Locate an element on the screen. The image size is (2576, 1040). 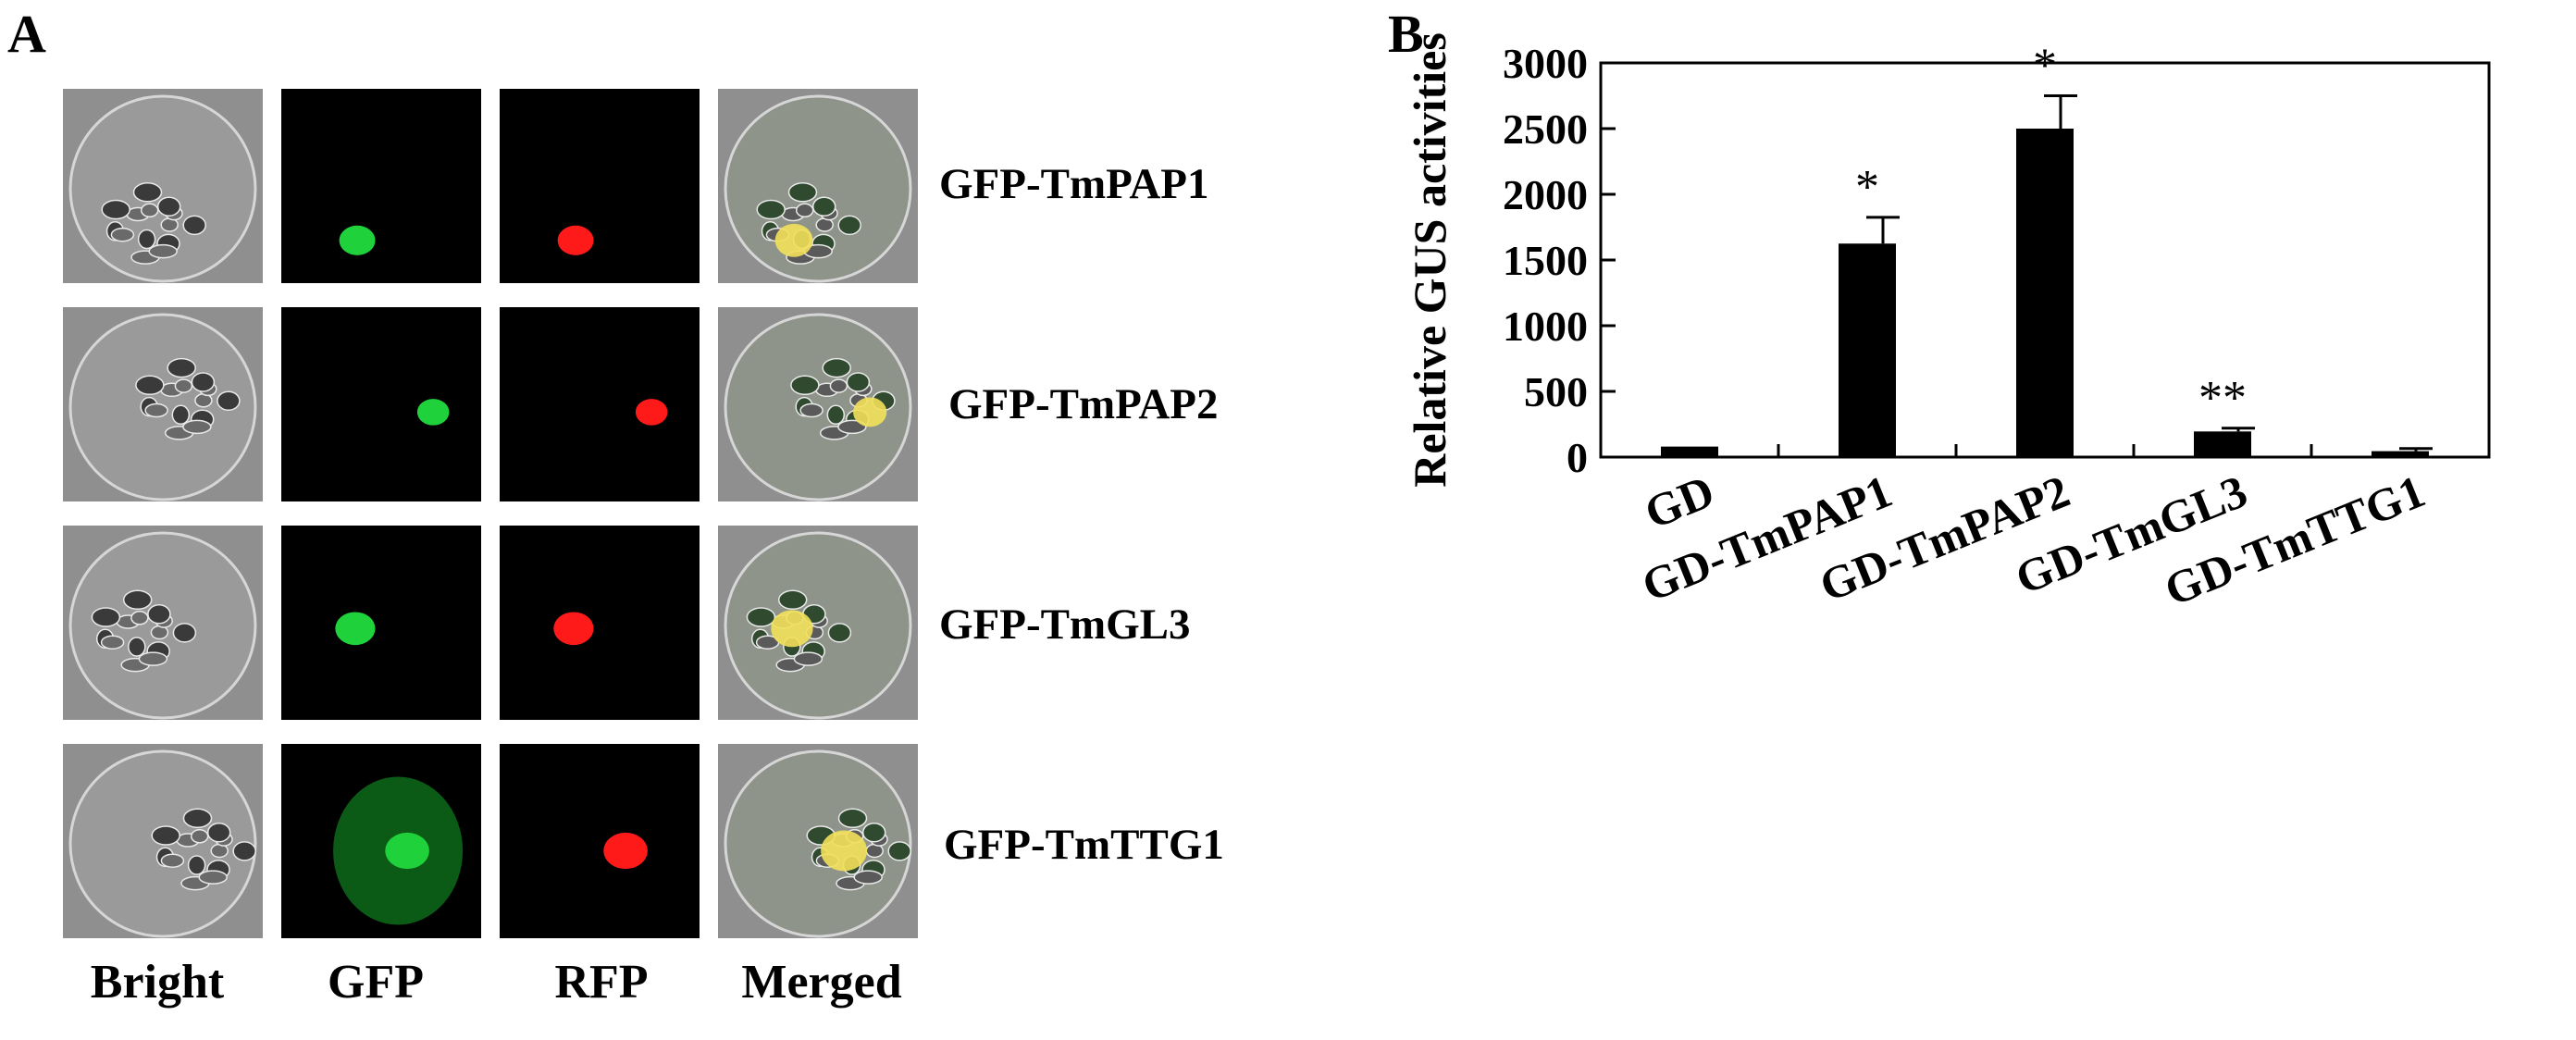
image-bright-row2 is located at coordinates (163, 404).